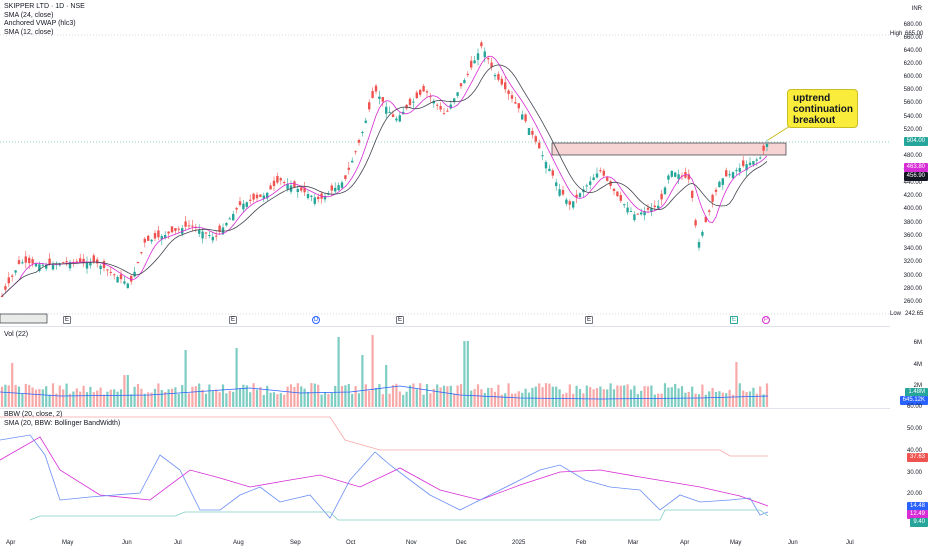  Describe the element at coordinates (238, 543) in the screenshot. I see `time-tick-label: Aug` at that location.